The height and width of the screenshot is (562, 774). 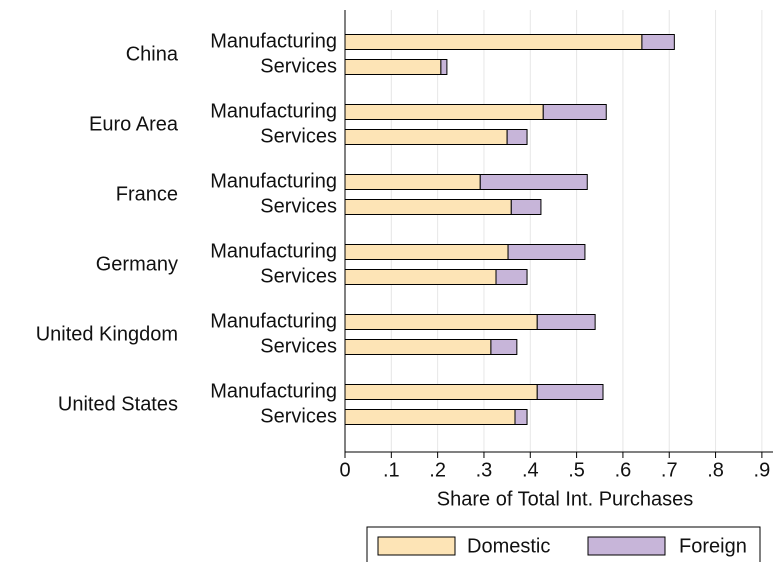 I want to click on group-label: Euro Area, so click(x=134, y=124).